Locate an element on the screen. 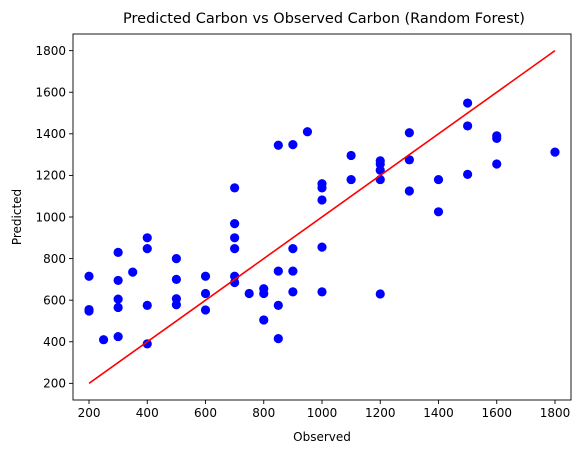 Image resolution: width=580 pixels, height=455 pixels. y-tick-label: 1000 is located at coordinates (50, 217).